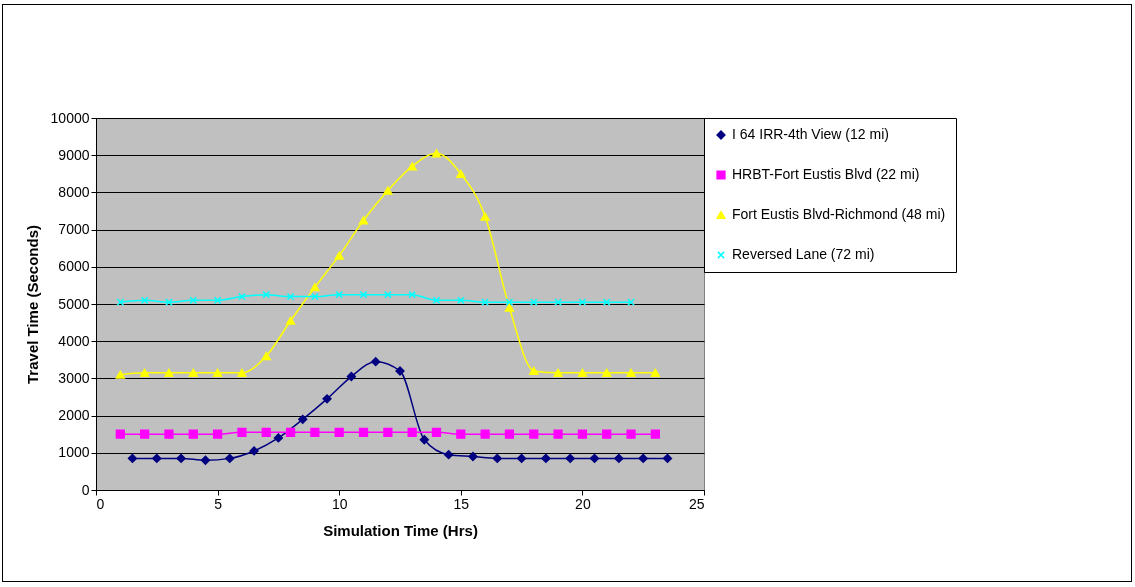 The image size is (1135, 587). What do you see at coordinates (826, 174) in the screenshot?
I see `legend-label: HRBT-Fort Eustis Blvd (22 mi)` at bounding box center [826, 174].